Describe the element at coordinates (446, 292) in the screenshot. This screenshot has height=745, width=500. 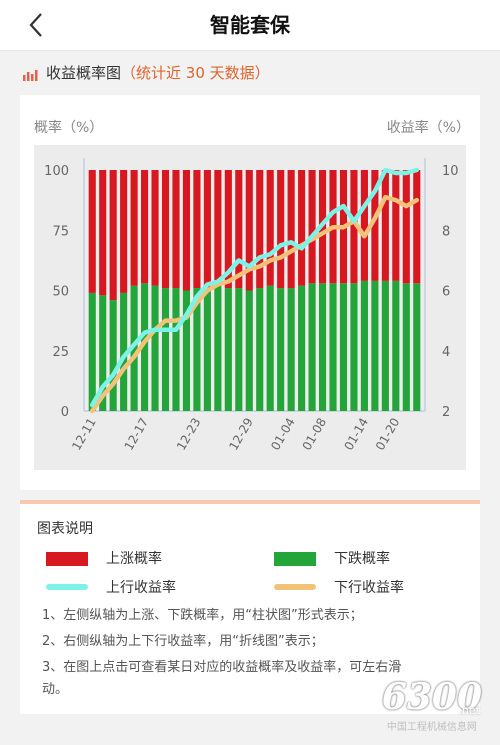
I see `right-tick-label: 6` at that location.